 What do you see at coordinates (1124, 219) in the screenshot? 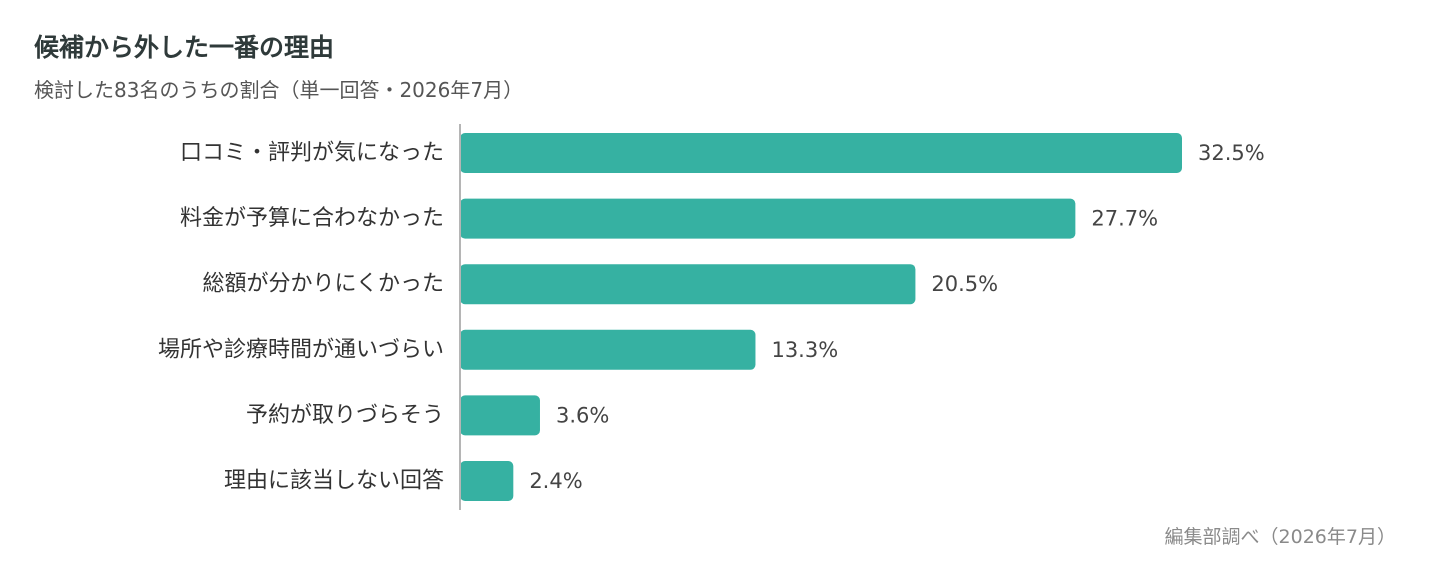
I see `value-label: 27.7%` at bounding box center [1124, 219].